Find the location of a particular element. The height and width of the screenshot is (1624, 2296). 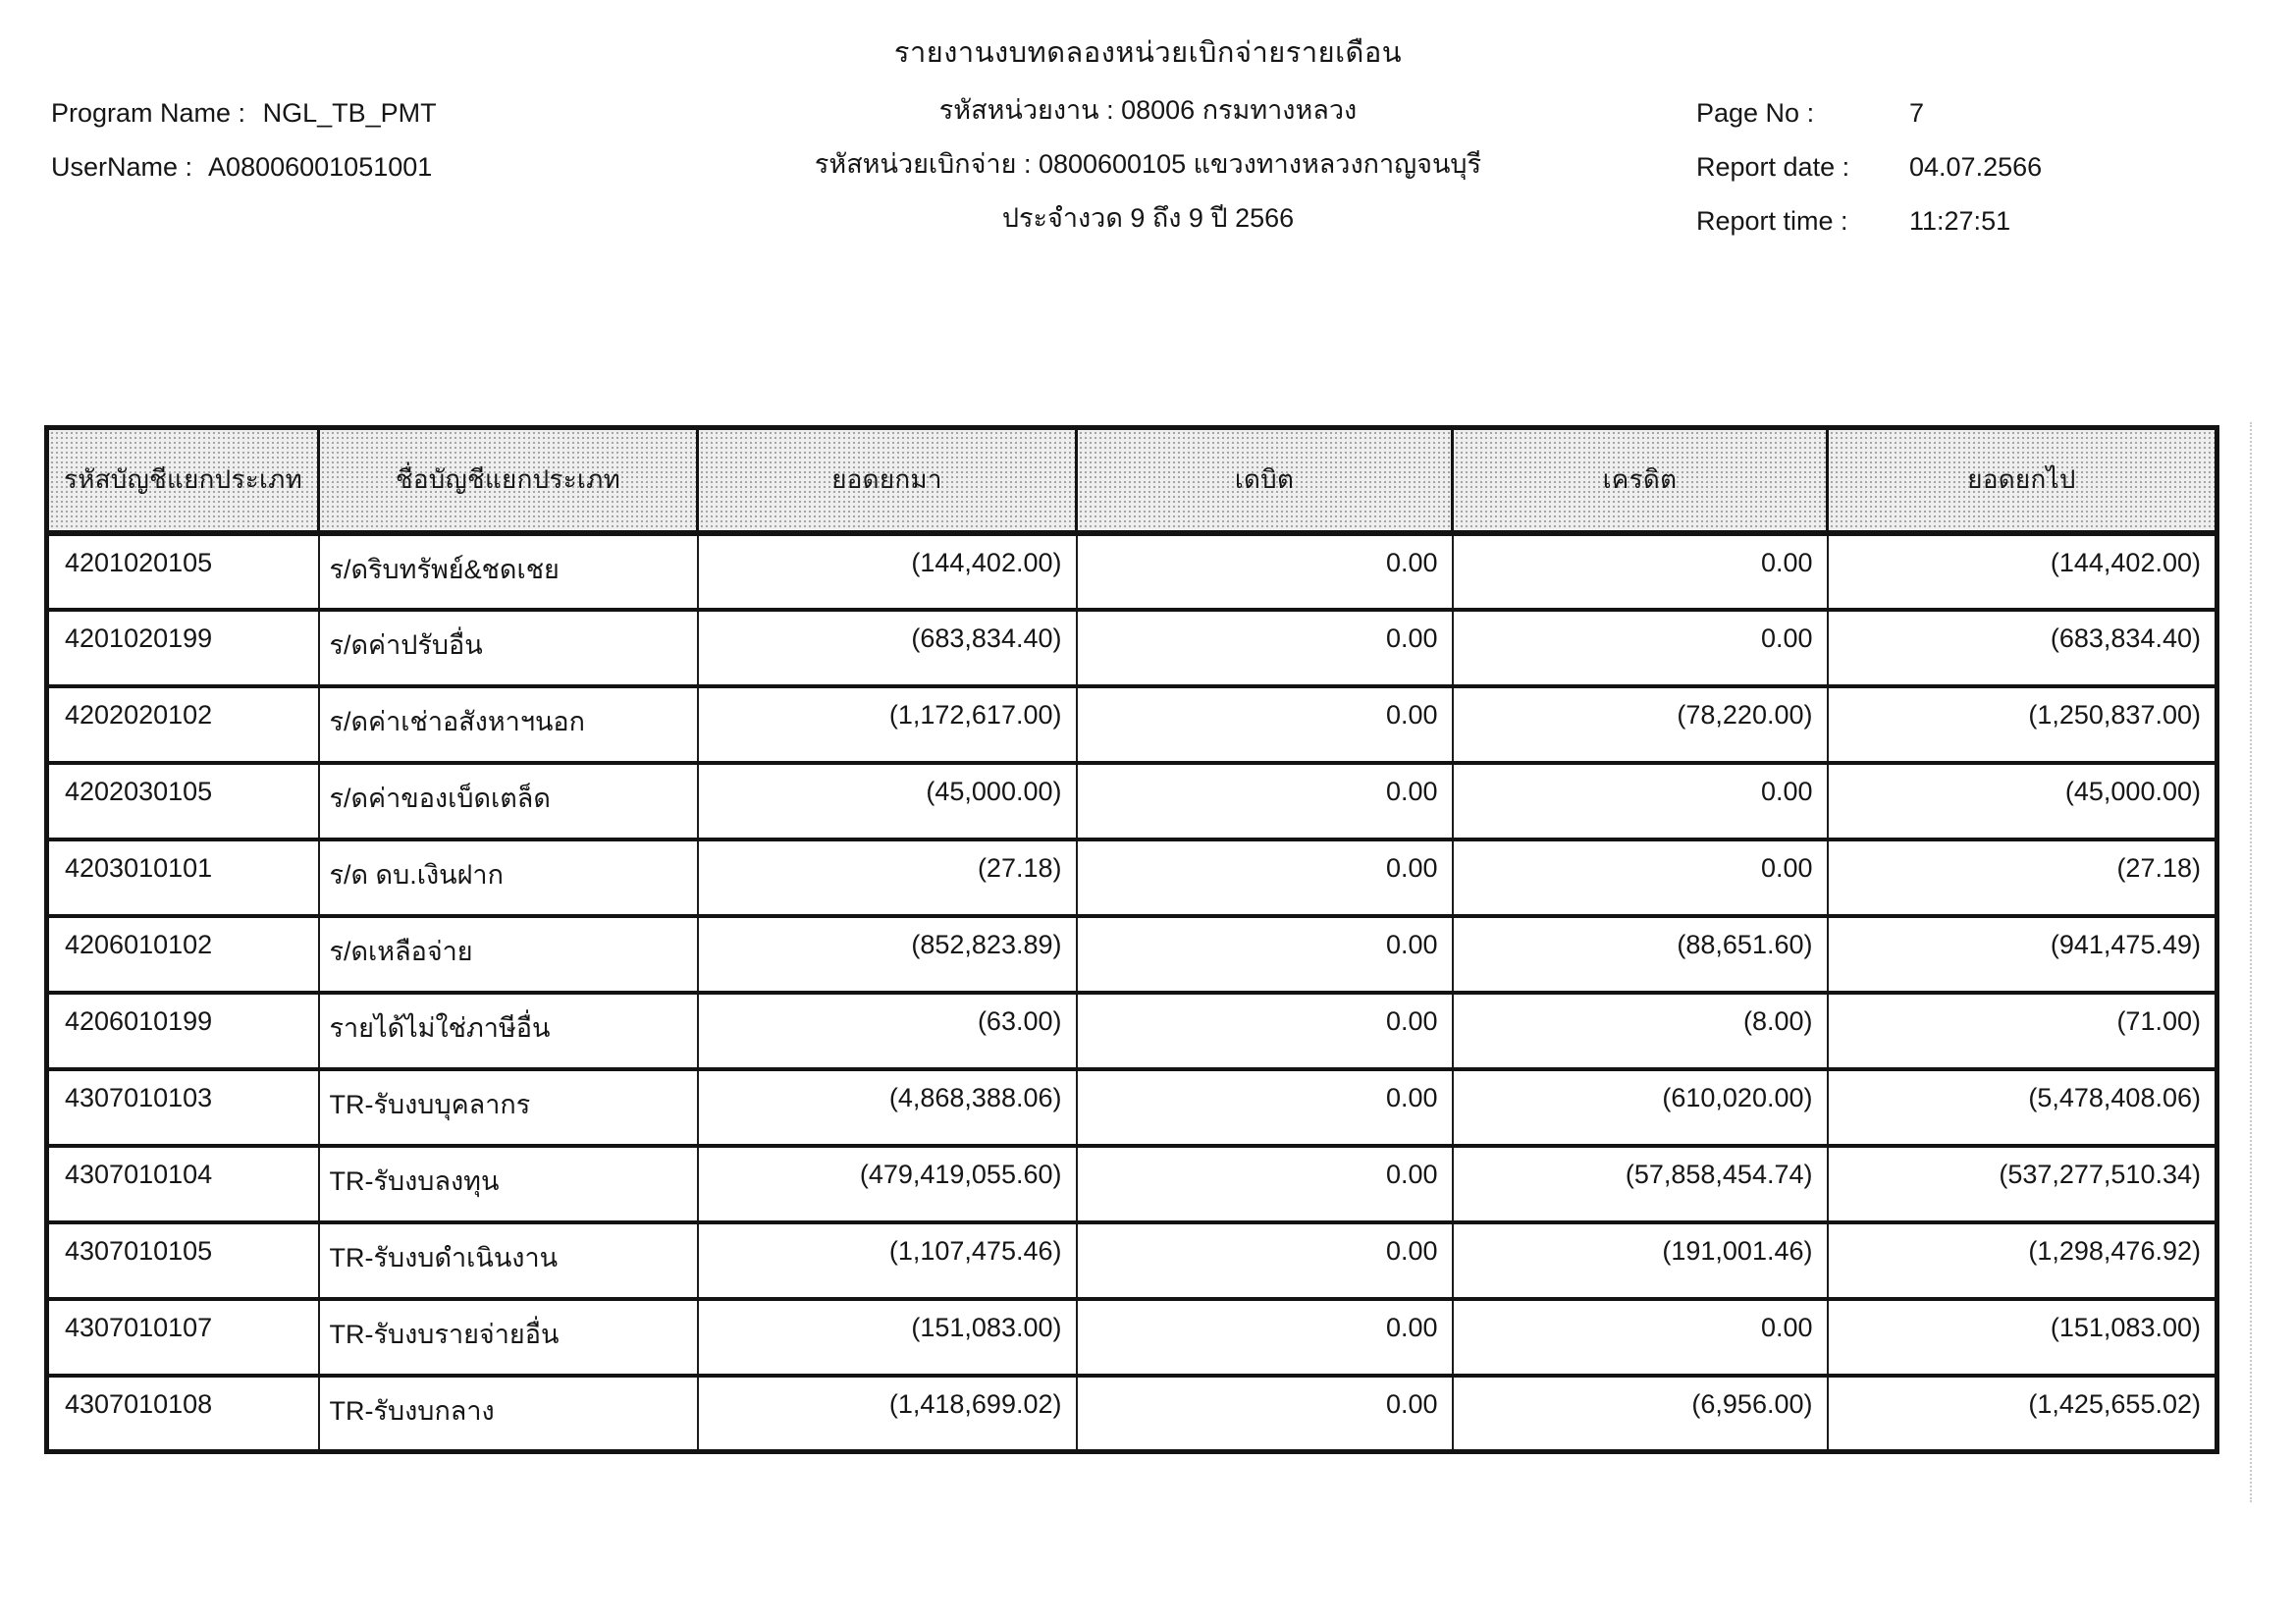

username-value: A08006001051001 is located at coordinates (320, 167).